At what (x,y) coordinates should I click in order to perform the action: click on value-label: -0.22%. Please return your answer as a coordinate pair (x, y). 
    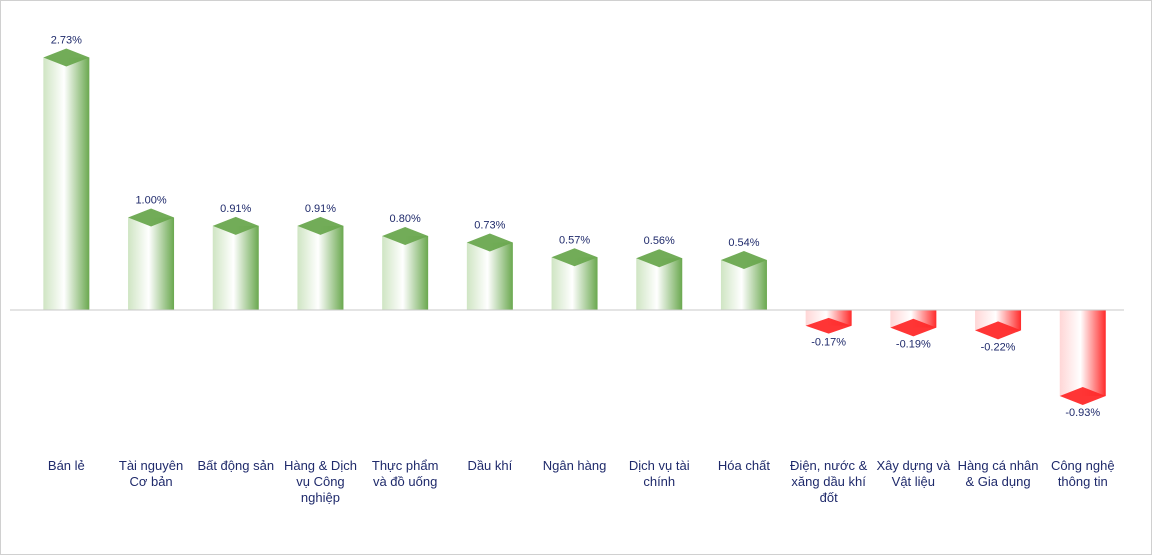
    Looking at the image, I should click on (998, 347).